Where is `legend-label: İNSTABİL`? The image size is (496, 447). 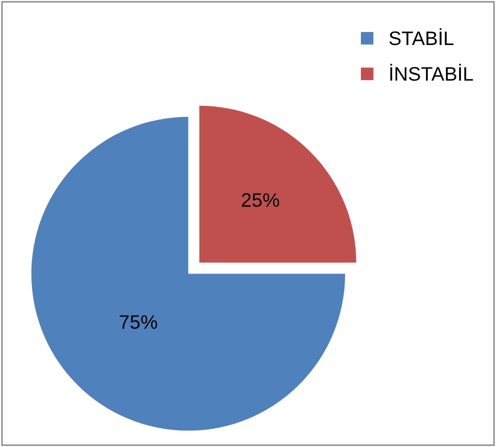
legend-label: İNSTABİL is located at coordinates (431, 72).